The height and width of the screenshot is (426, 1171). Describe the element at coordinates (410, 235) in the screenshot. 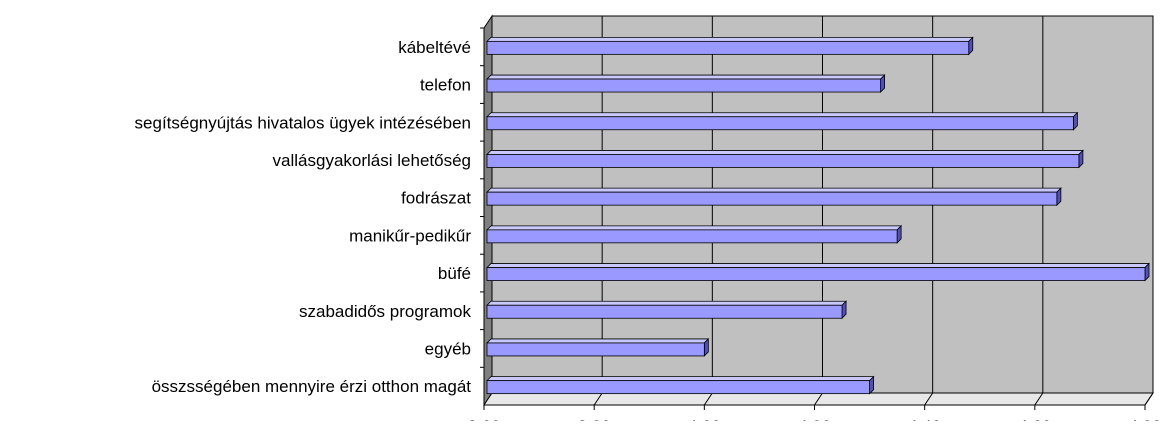

I see `category-label: manikűr-pedikűr` at that location.